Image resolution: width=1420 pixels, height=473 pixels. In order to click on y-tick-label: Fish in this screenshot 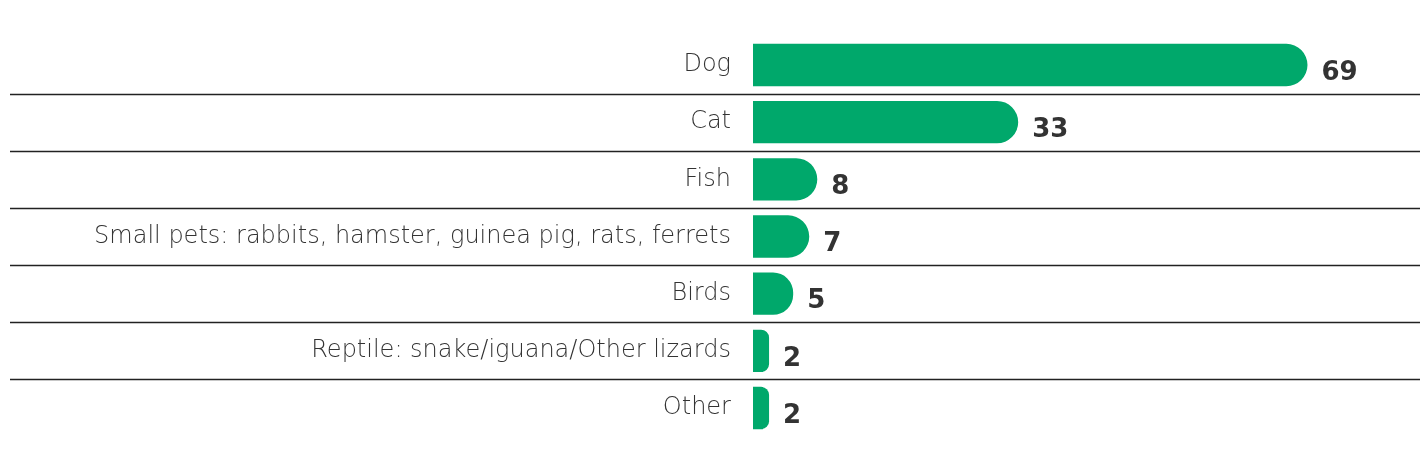, I will do `click(707, 177)`.